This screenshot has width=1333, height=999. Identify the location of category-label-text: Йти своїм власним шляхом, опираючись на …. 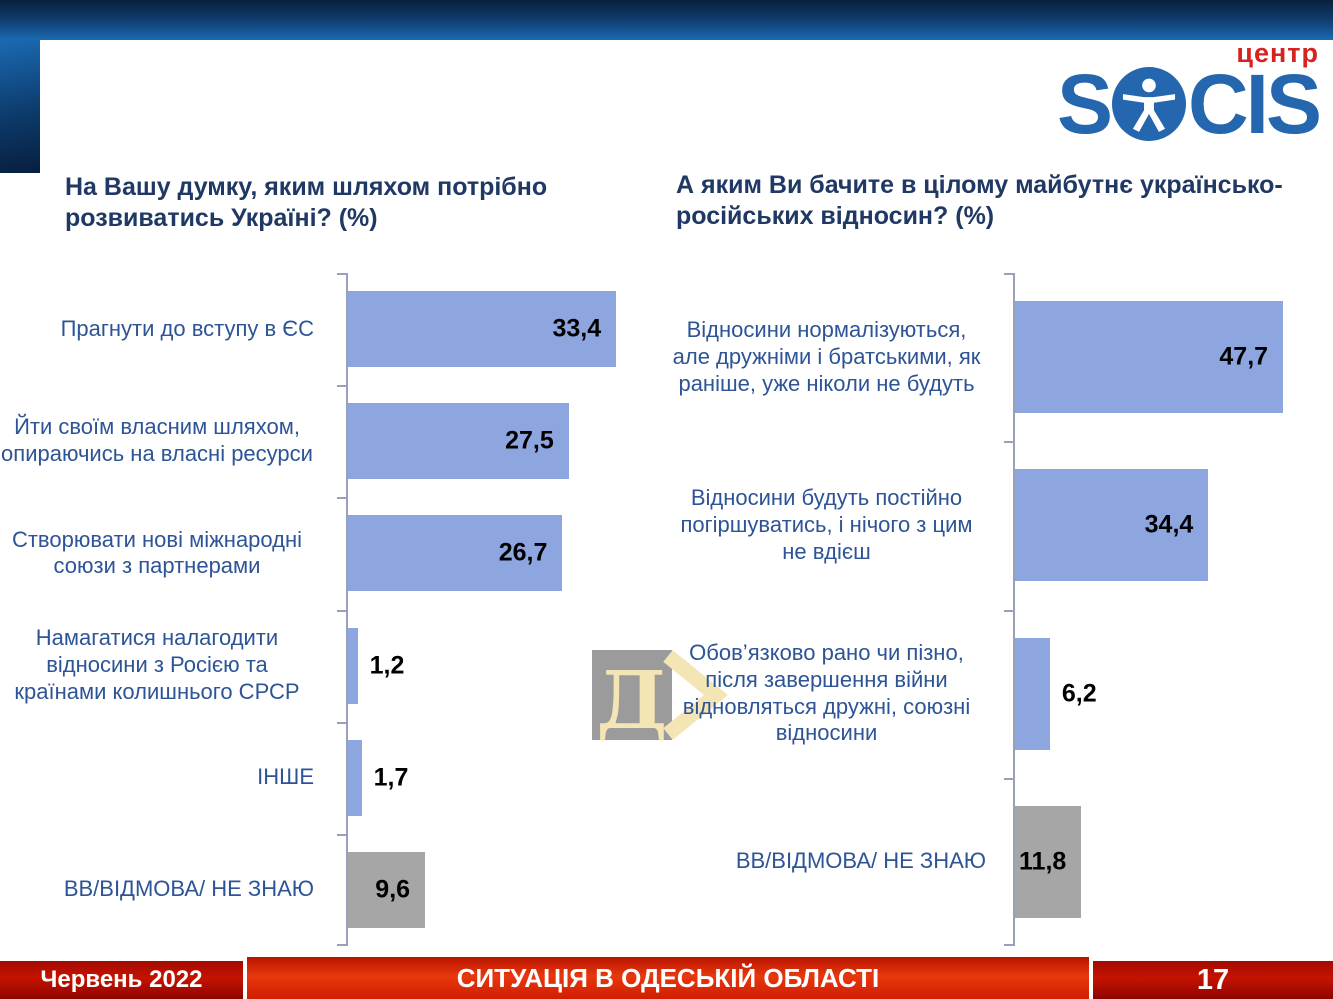
(157, 440).